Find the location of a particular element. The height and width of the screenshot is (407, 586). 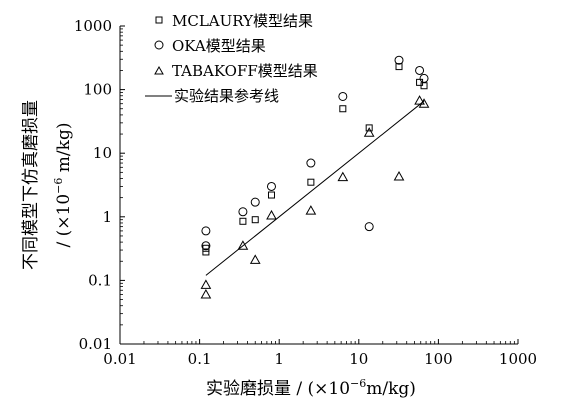

x-tick-label: 10 is located at coordinates (358, 359).